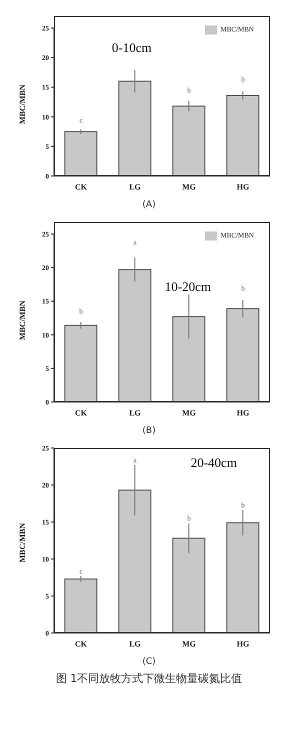 This screenshot has width=298, height=738. Describe the element at coordinates (214, 462) in the screenshot. I see `text: 20-40cm` at that location.